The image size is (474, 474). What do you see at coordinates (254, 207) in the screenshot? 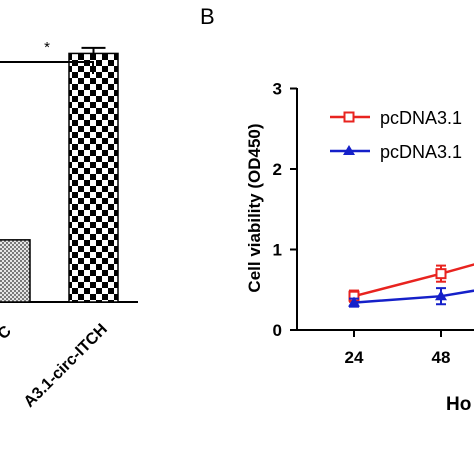
I see `y-axis-title: Cell viability (OD450)` at bounding box center [254, 207].